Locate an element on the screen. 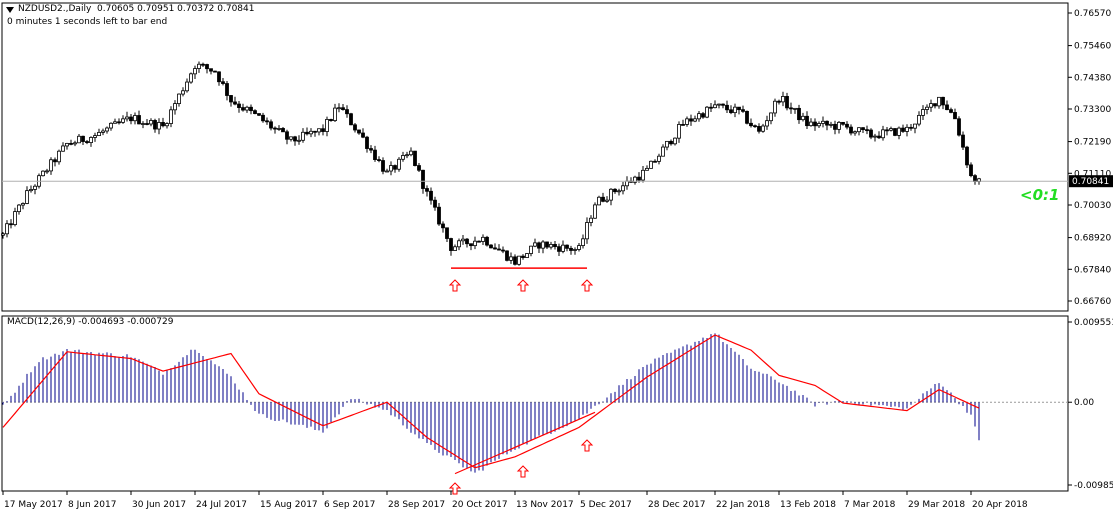 The height and width of the screenshot is (516, 1113). time-axis-label: 7 Mar 2018 is located at coordinates (870, 505).